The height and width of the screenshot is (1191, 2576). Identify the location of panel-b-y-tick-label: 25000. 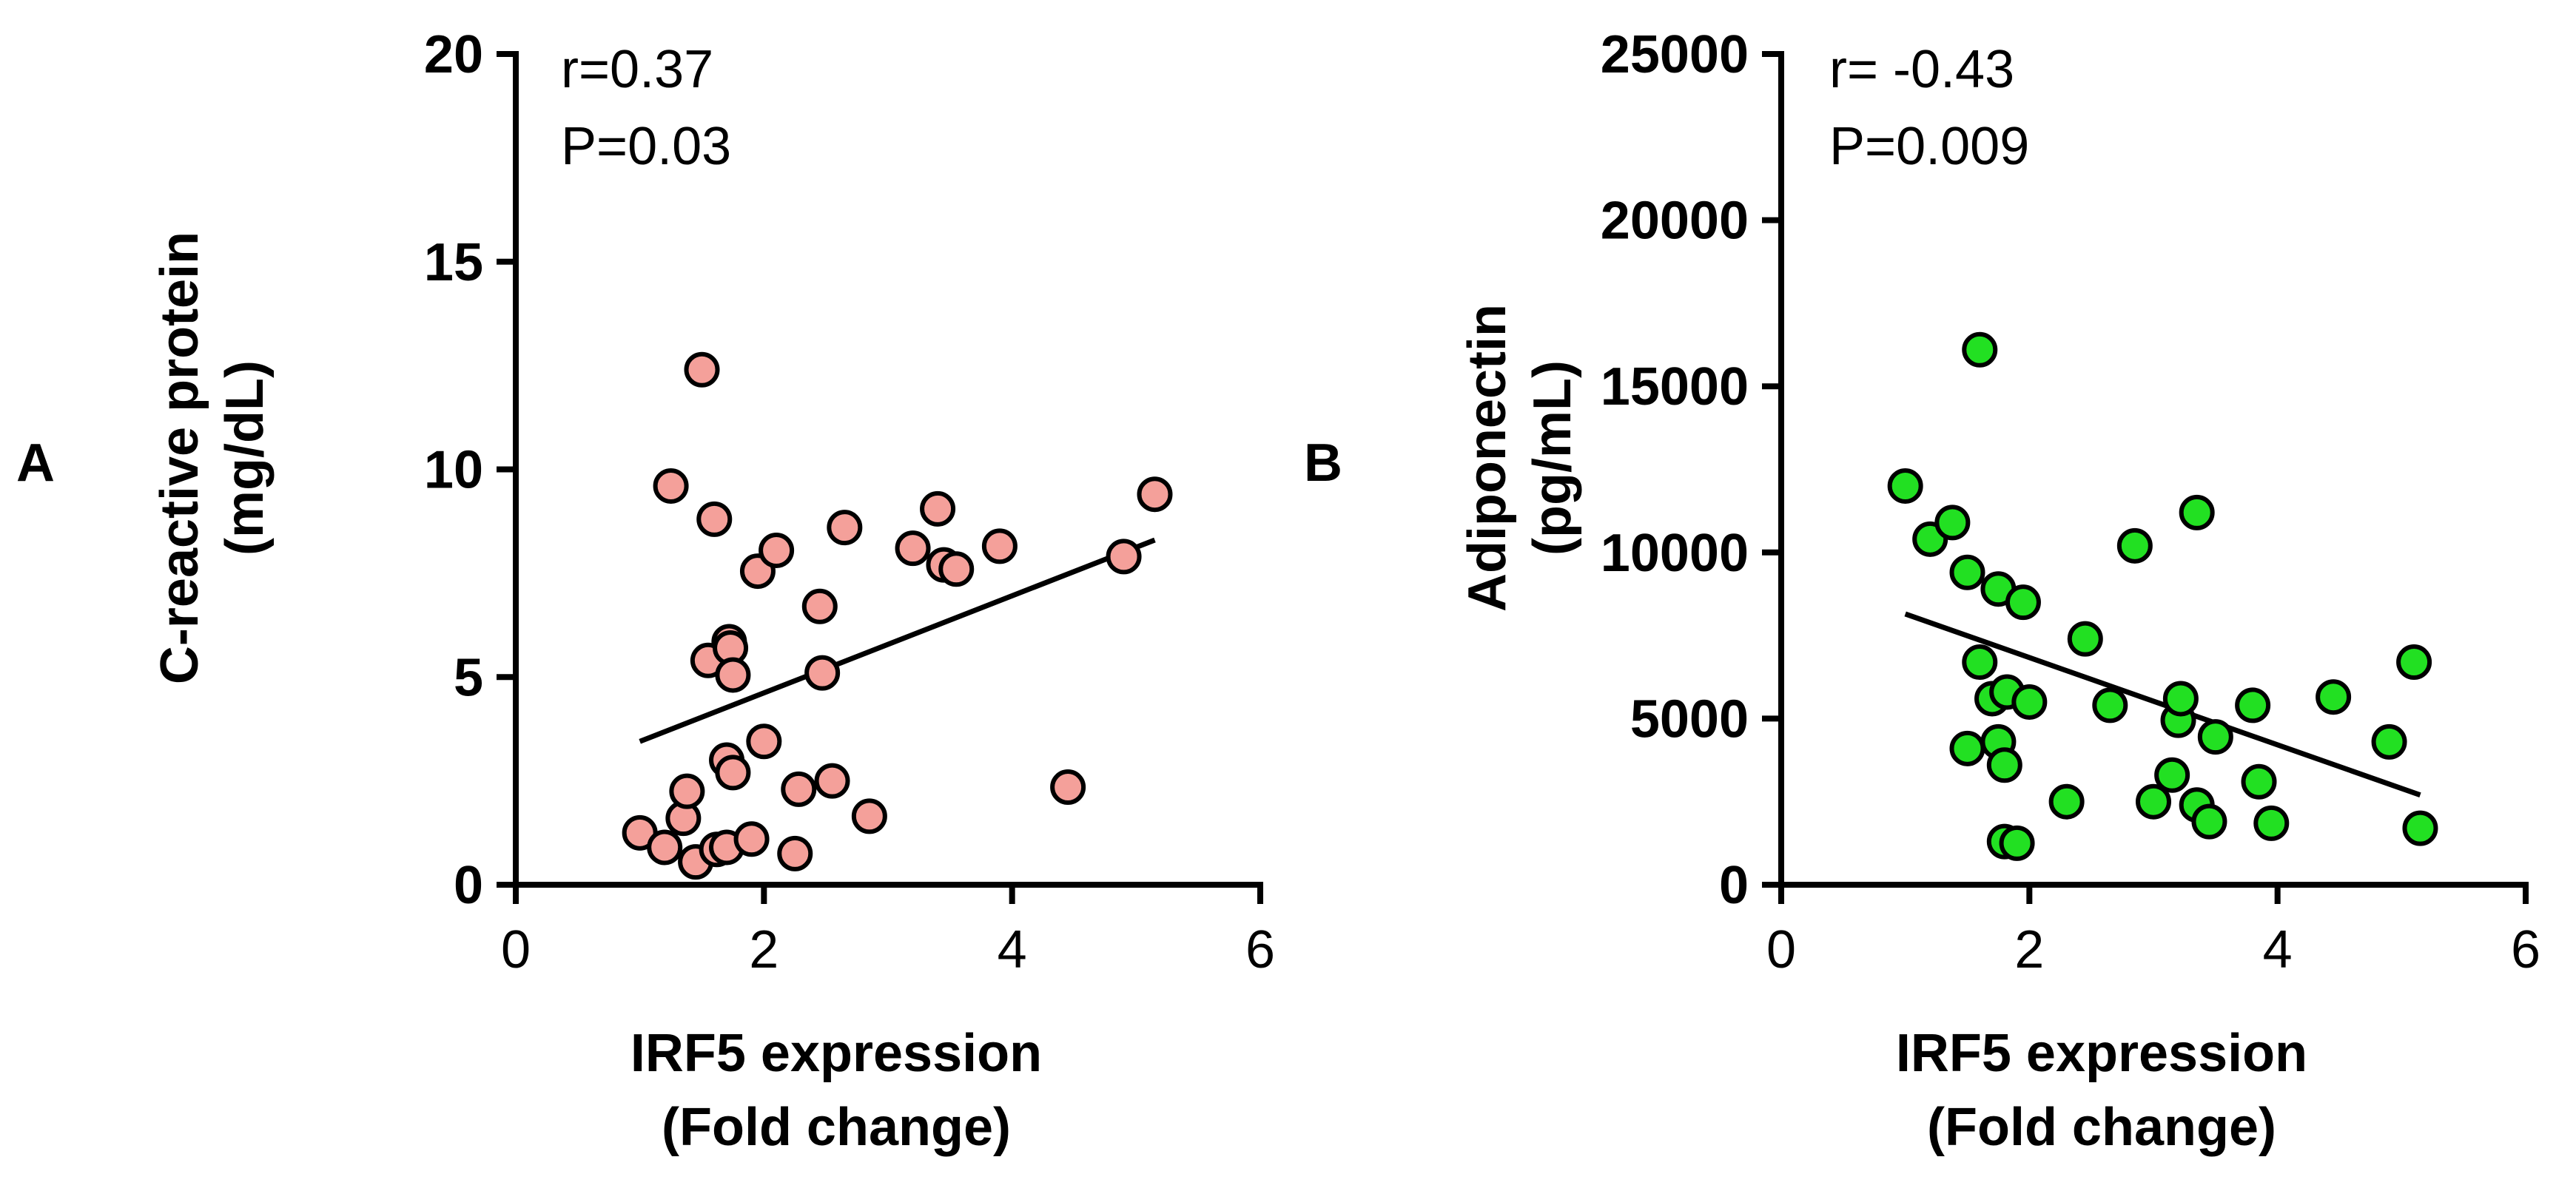
(1675, 54).